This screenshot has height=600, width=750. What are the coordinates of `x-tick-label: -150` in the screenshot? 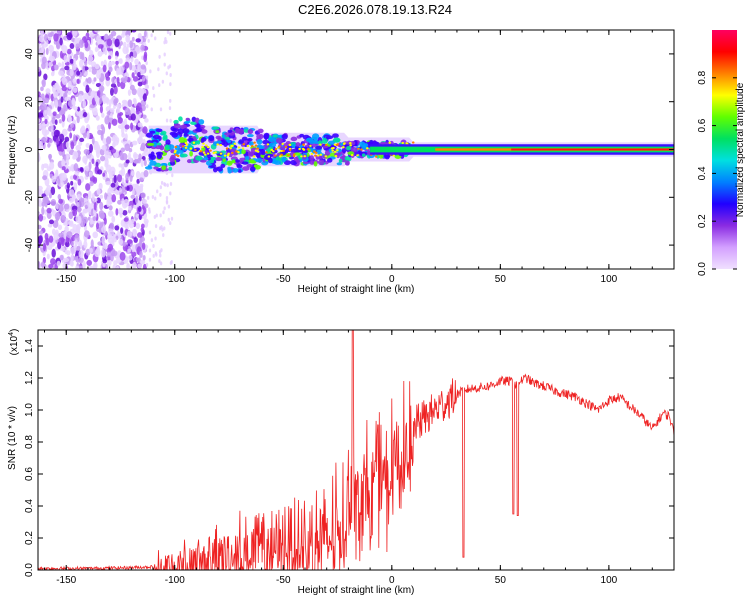 It's located at (66, 580).